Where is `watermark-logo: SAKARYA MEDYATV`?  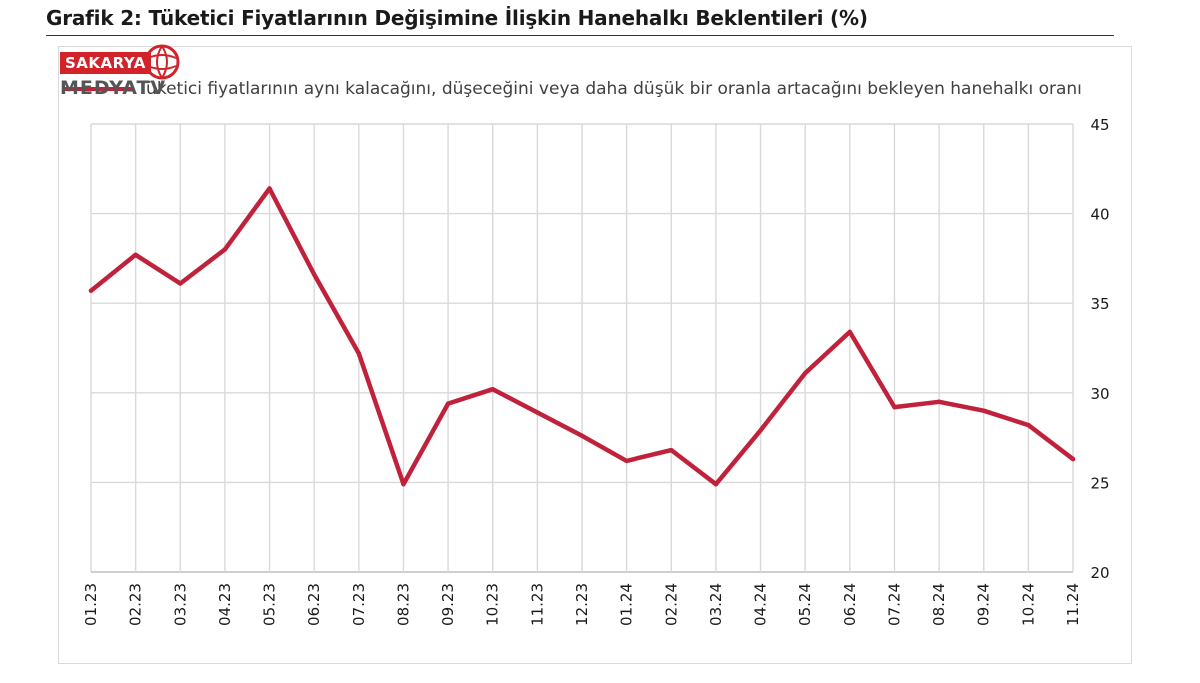 watermark-logo: SAKARYA MEDYATV is located at coordinates (122, 72).